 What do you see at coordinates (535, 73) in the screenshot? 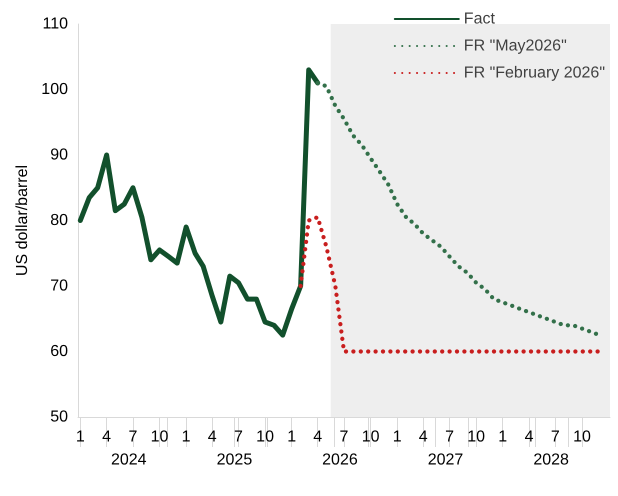
I see `legend-label: FR "February 2026"` at bounding box center [535, 73].